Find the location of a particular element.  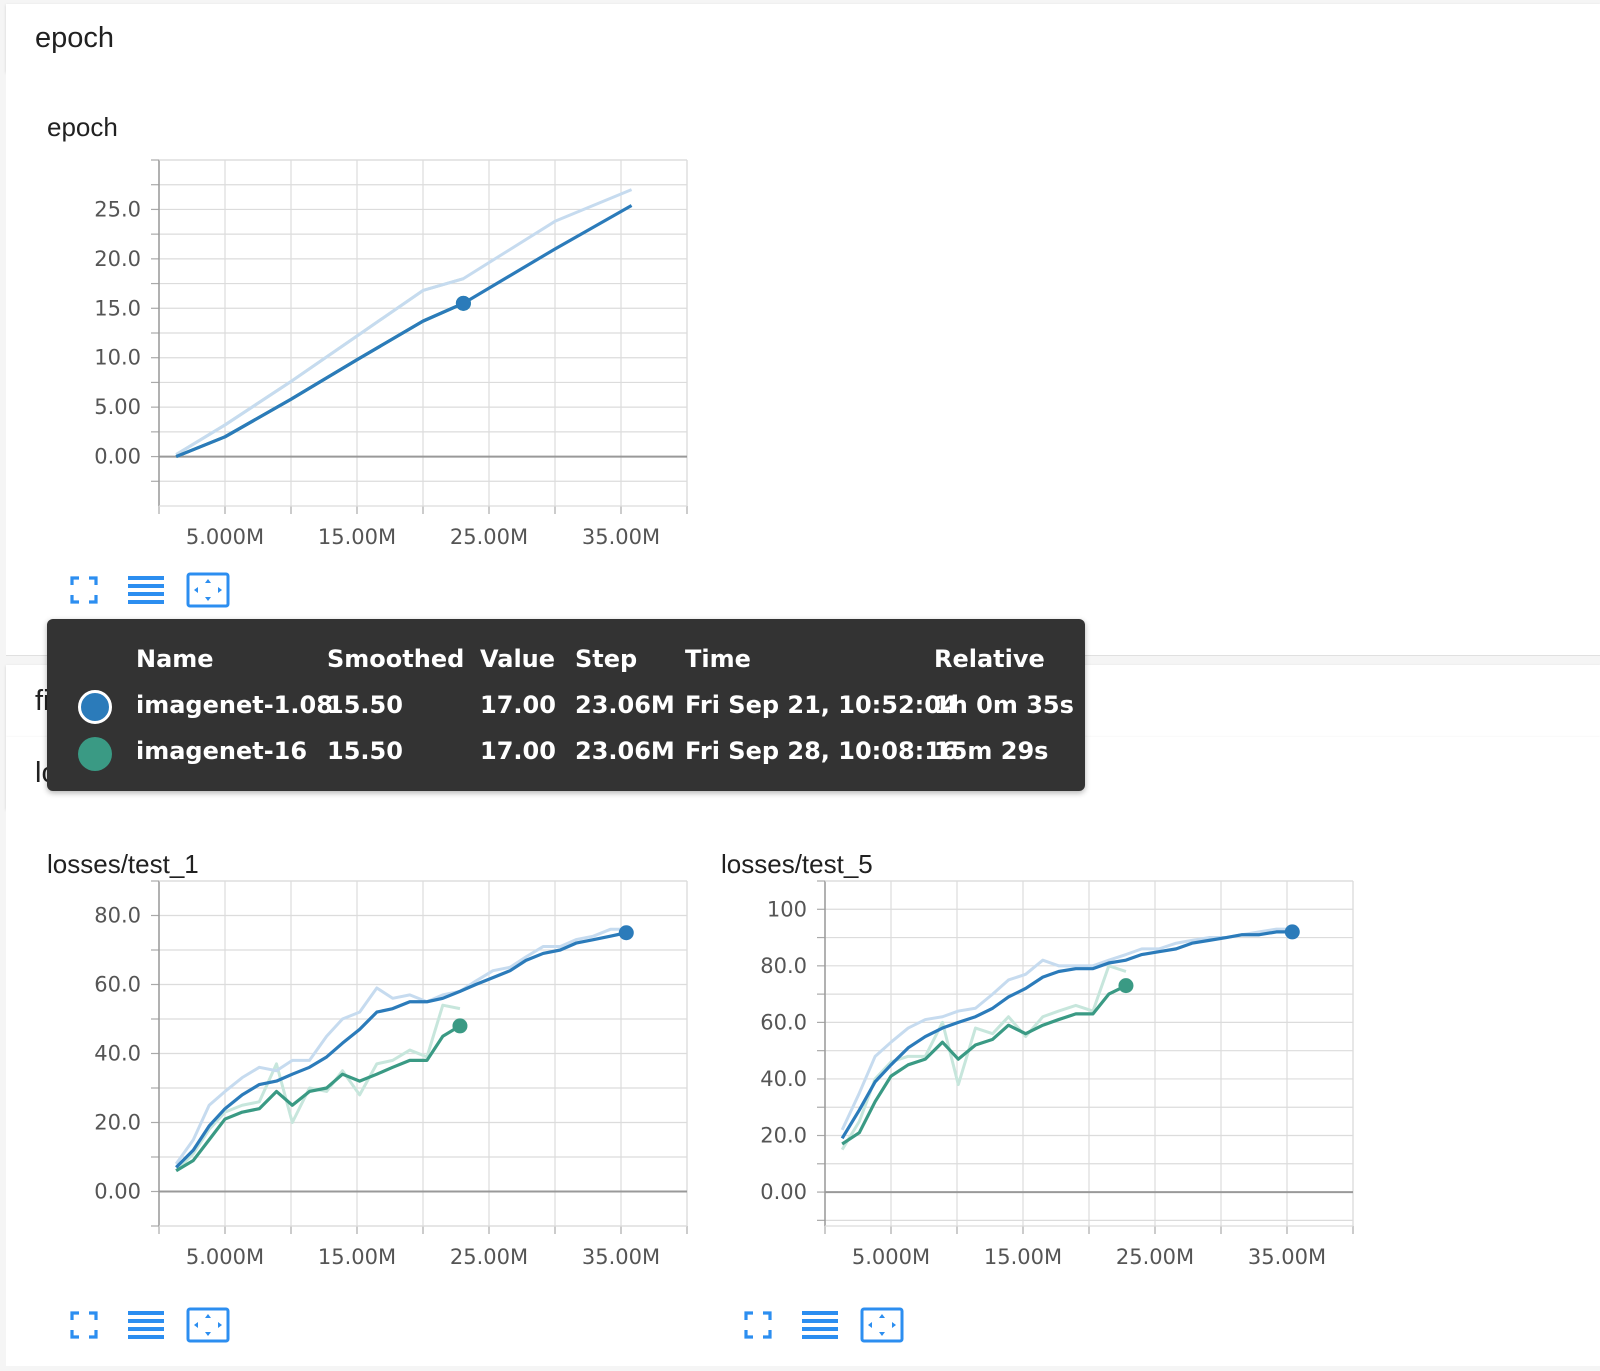

tooltip-row-name: imagenet-16 is located at coordinates (222, 751).